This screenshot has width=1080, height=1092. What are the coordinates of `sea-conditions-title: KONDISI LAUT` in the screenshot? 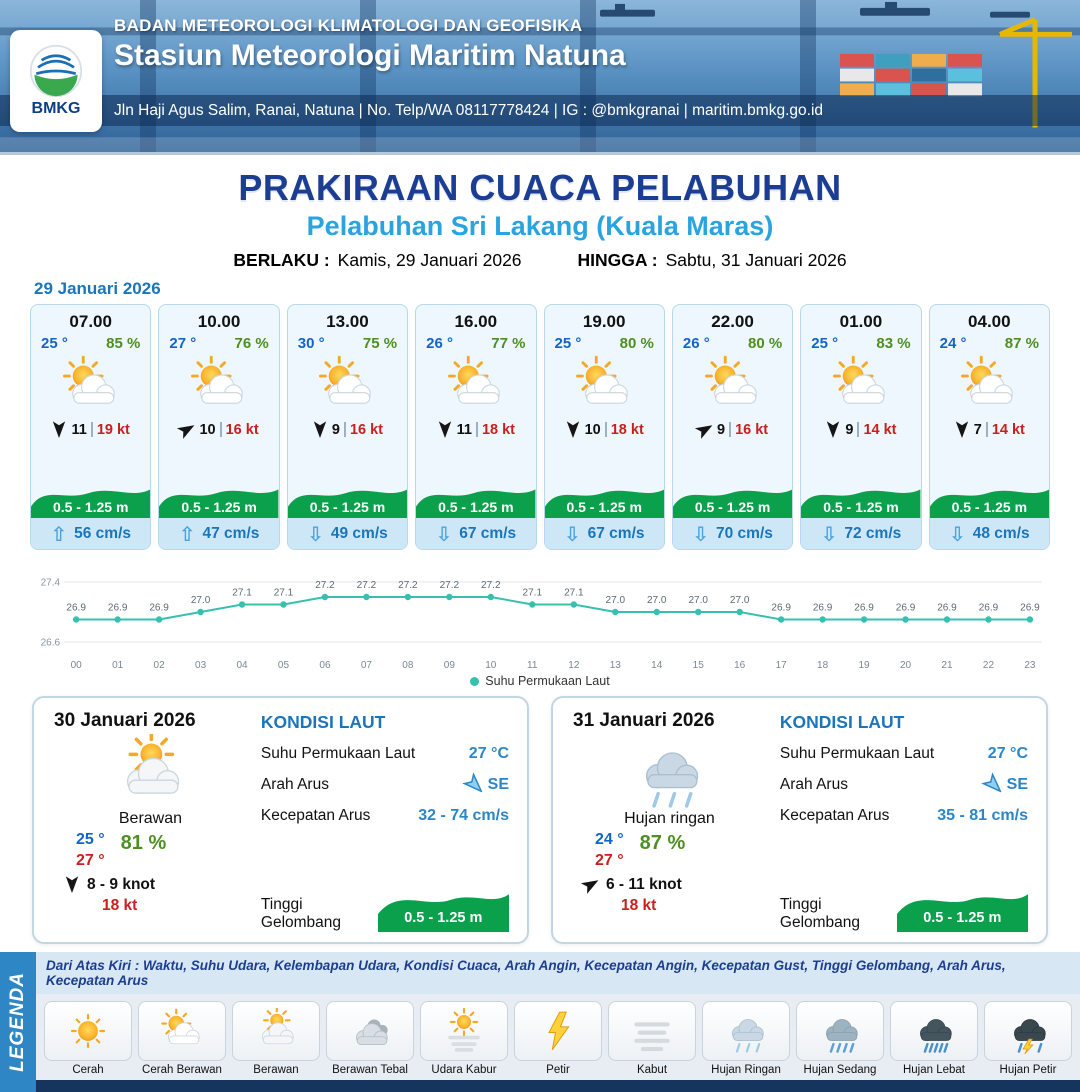 It's located at (842, 722).